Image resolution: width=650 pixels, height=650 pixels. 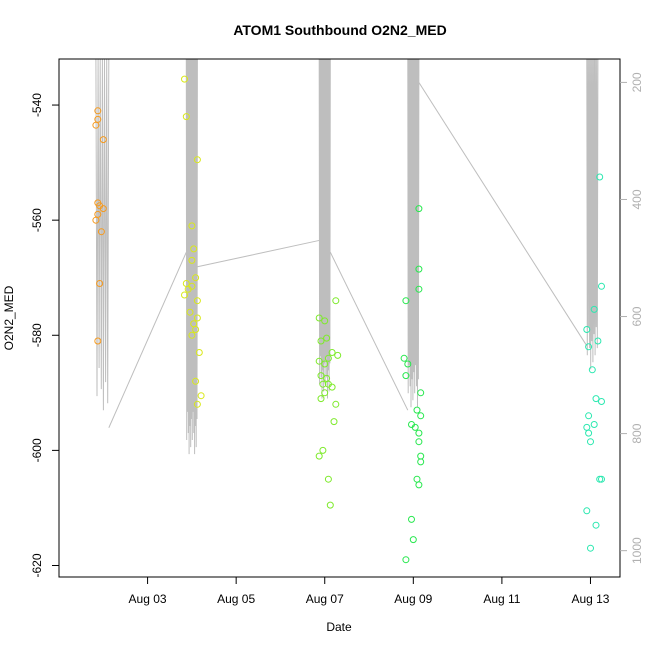 What do you see at coordinates (37, 105) in the screenshot?
I see `y-tick-label: -540` at bounding box center [37, 105].